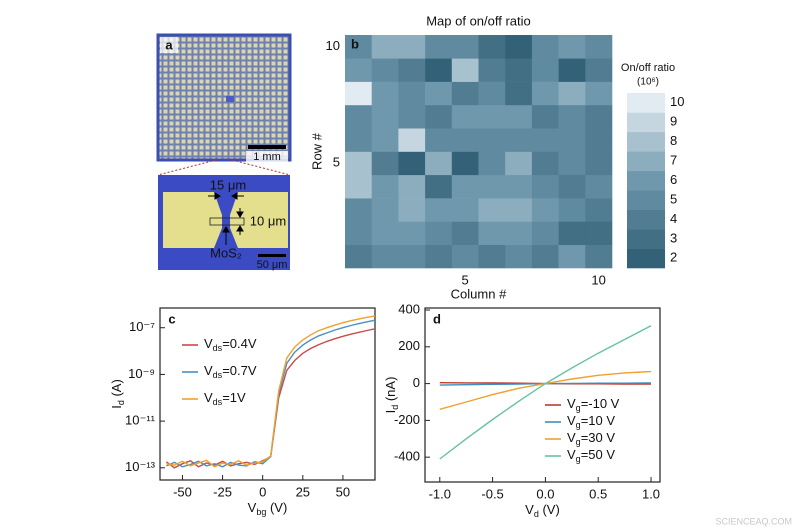  I want to click on label-bg, so click(169, 45).